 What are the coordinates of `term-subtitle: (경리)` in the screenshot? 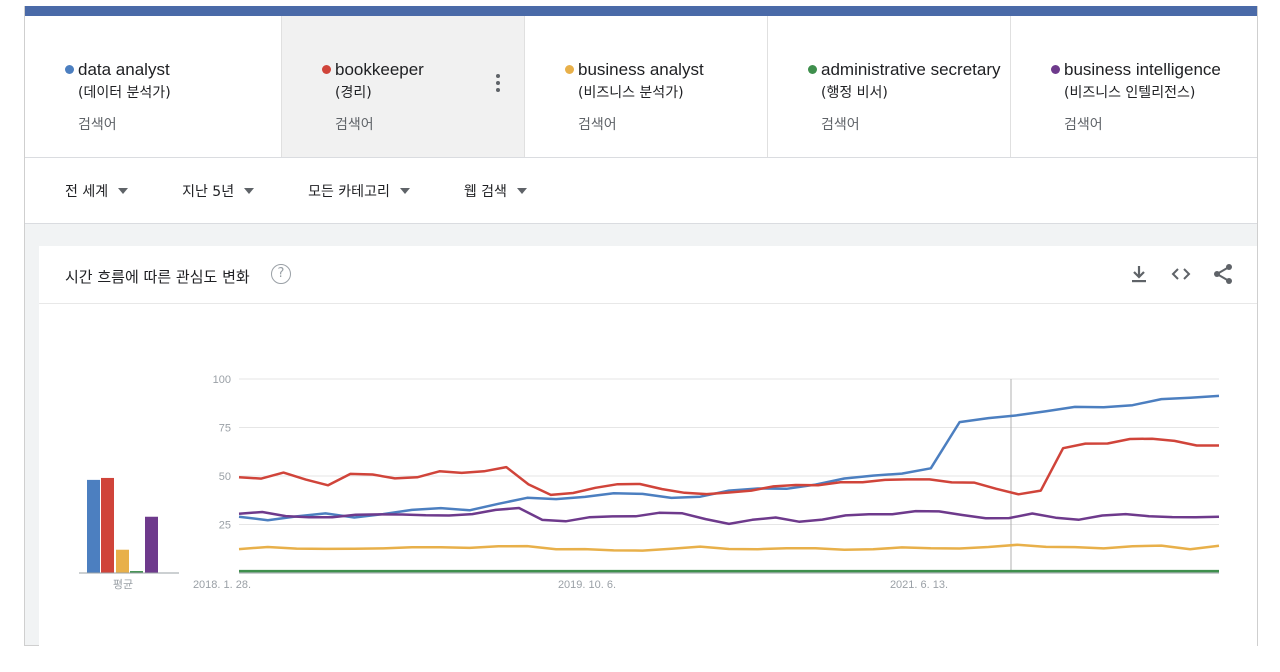 It's located at (353, 93).